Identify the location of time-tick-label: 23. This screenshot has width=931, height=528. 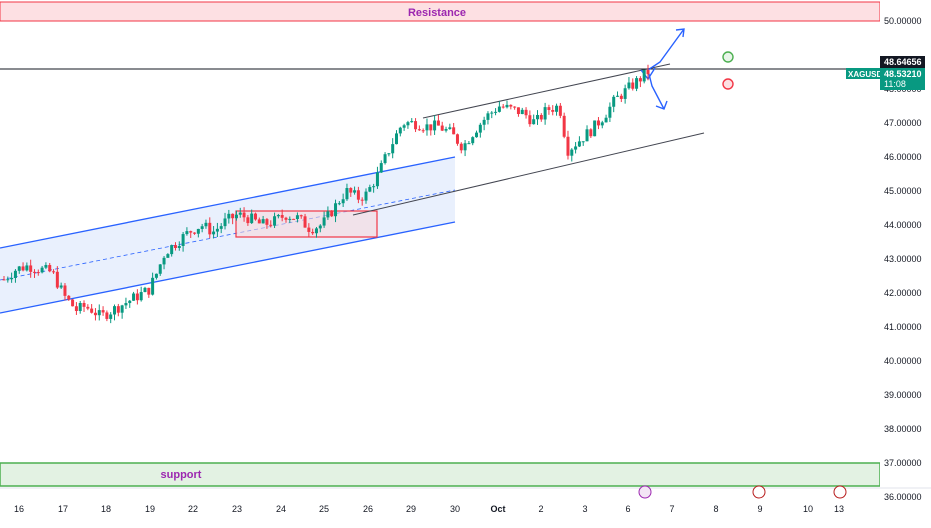
(237, 509).